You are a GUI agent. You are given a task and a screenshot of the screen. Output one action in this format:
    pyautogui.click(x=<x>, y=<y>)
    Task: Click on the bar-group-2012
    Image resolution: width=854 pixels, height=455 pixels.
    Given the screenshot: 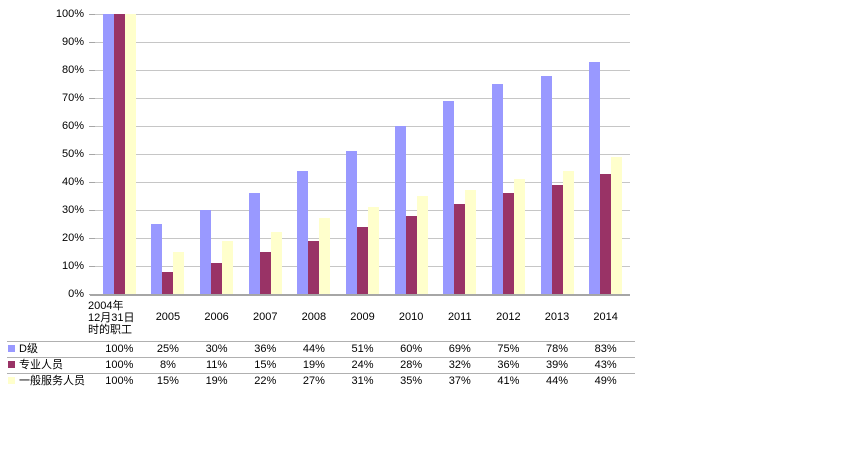 What is the action you would take?
    pyautogui.click(x=508, y=154)
    